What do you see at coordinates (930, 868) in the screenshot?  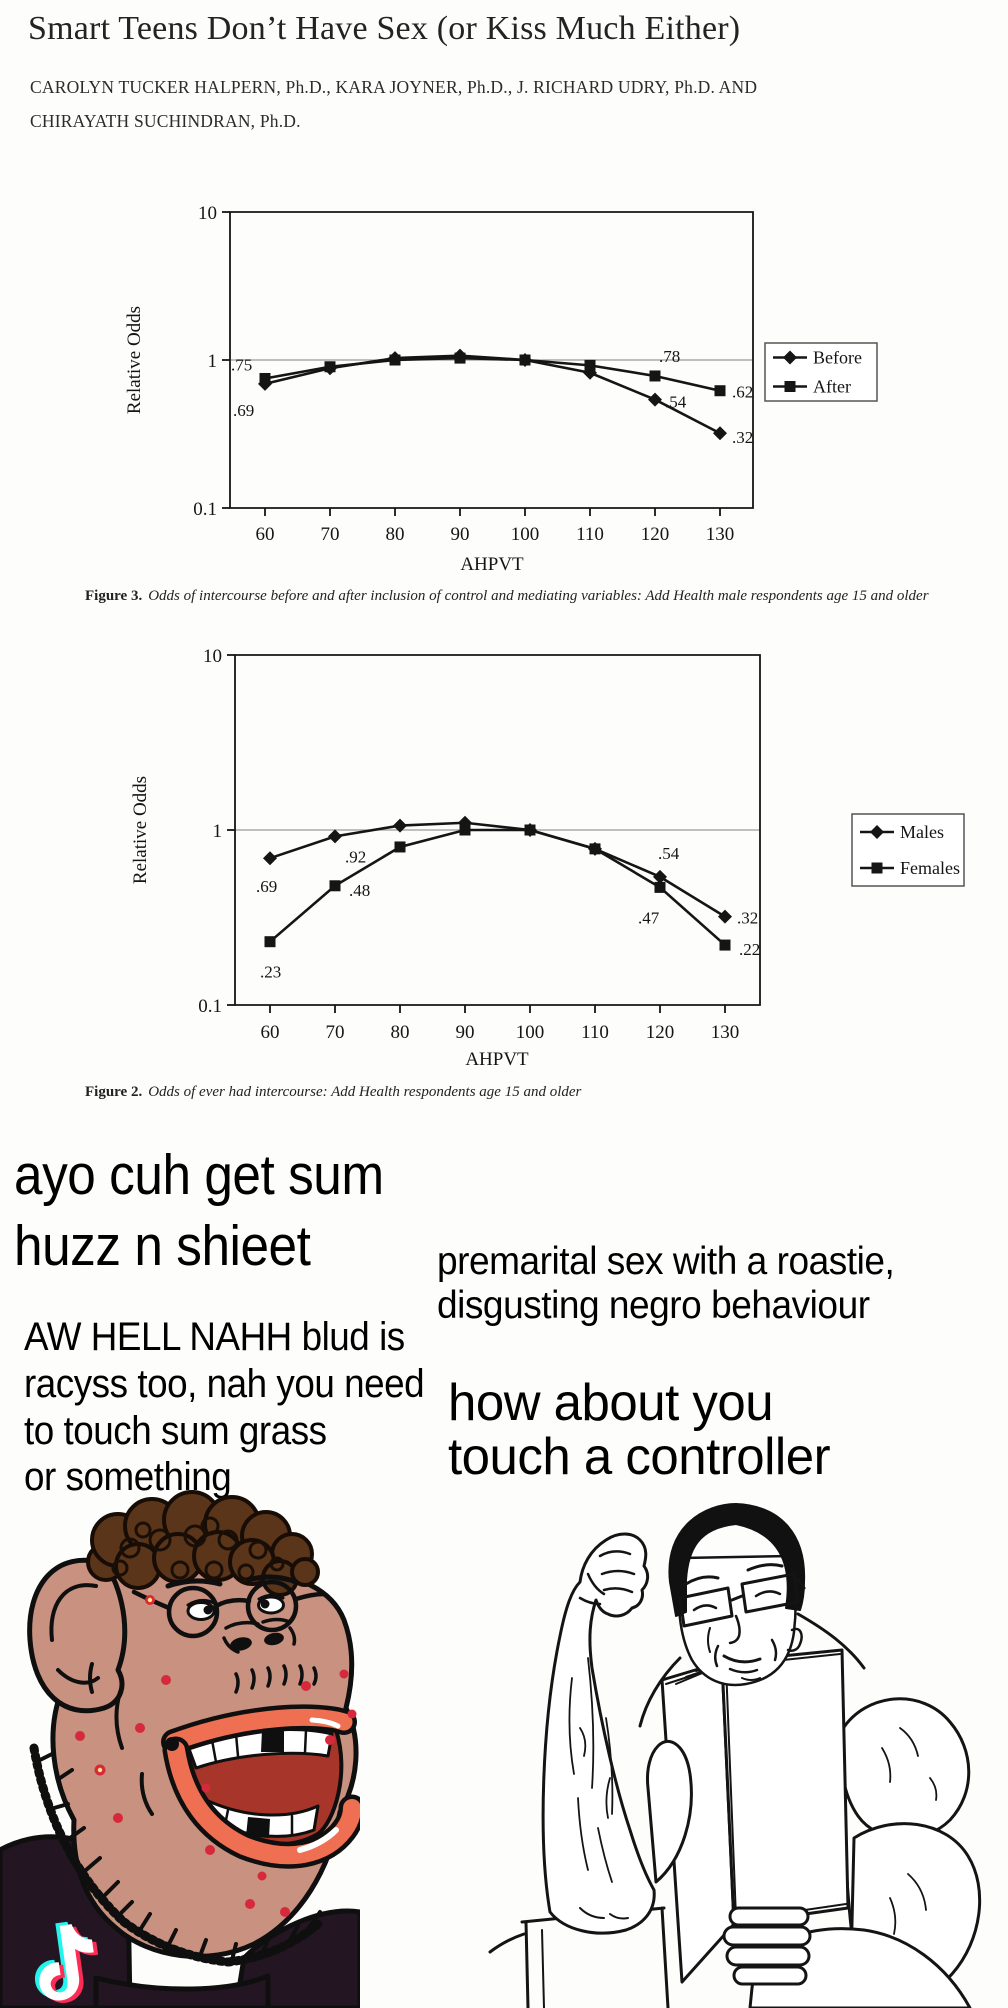 I see `svg-text: Females` at bounding box center [930, 868].